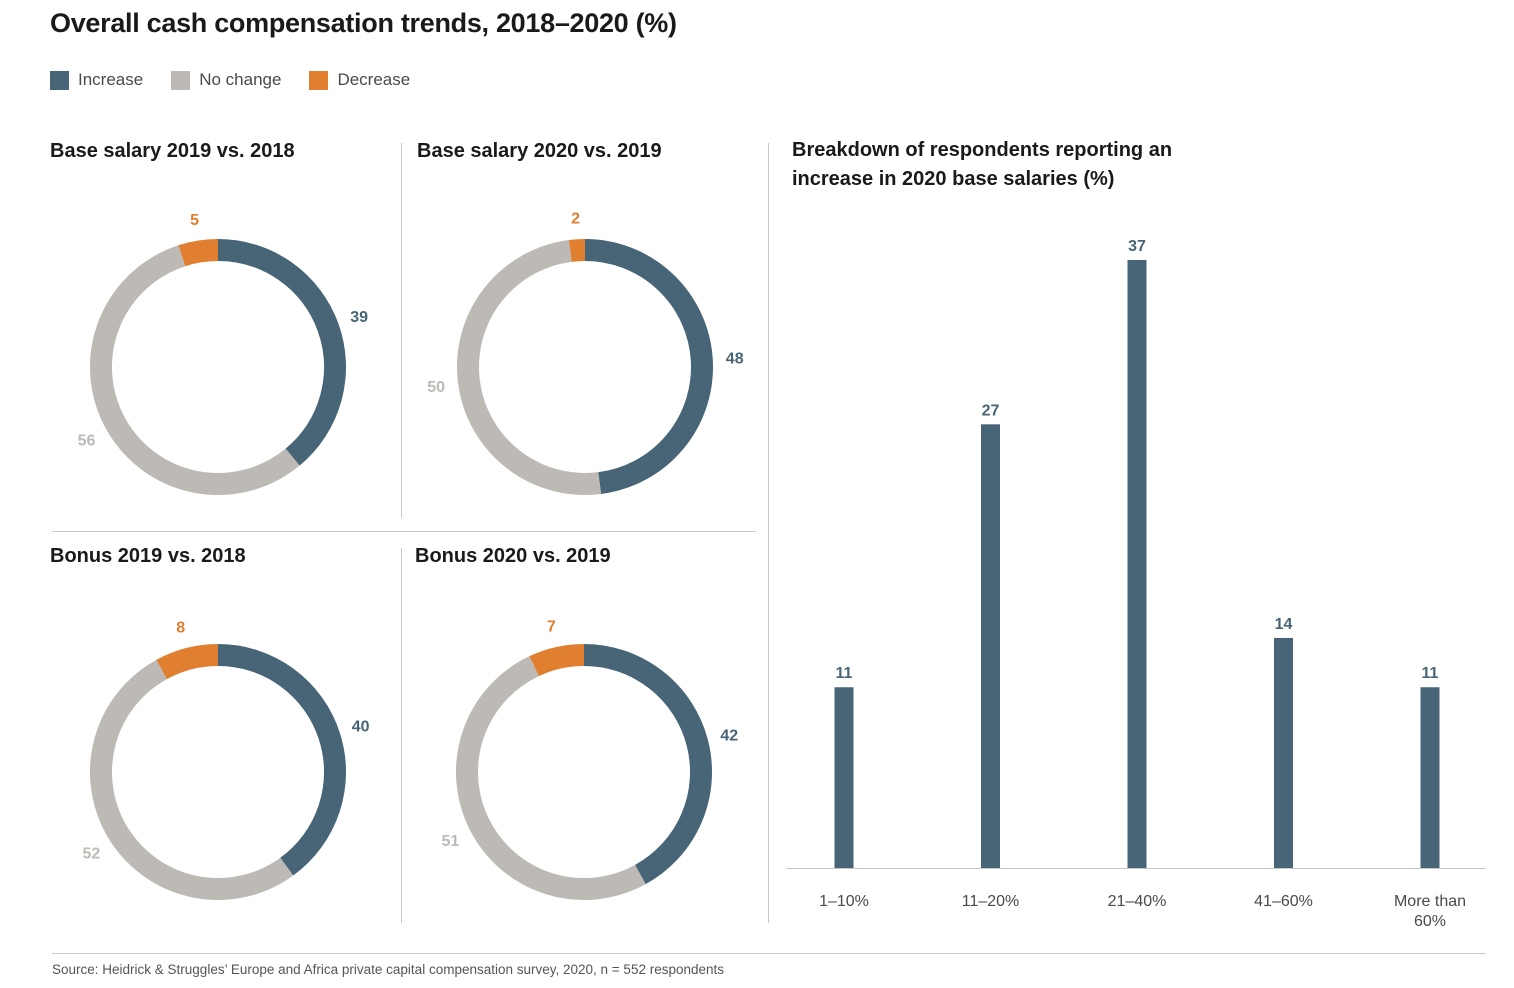  What do you see at coordinates (513, 556) in the screenshot?
I see `donut-title-bonus-2020: Bonus 2020 vs. 2019` at bounding box center [513, 556].